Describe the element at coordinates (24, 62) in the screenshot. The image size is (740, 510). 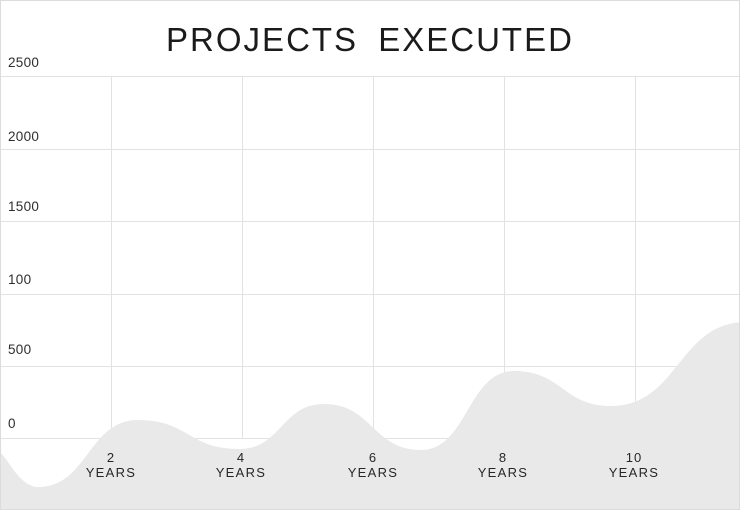
I see `y-axis-tick: 2500` at that location.